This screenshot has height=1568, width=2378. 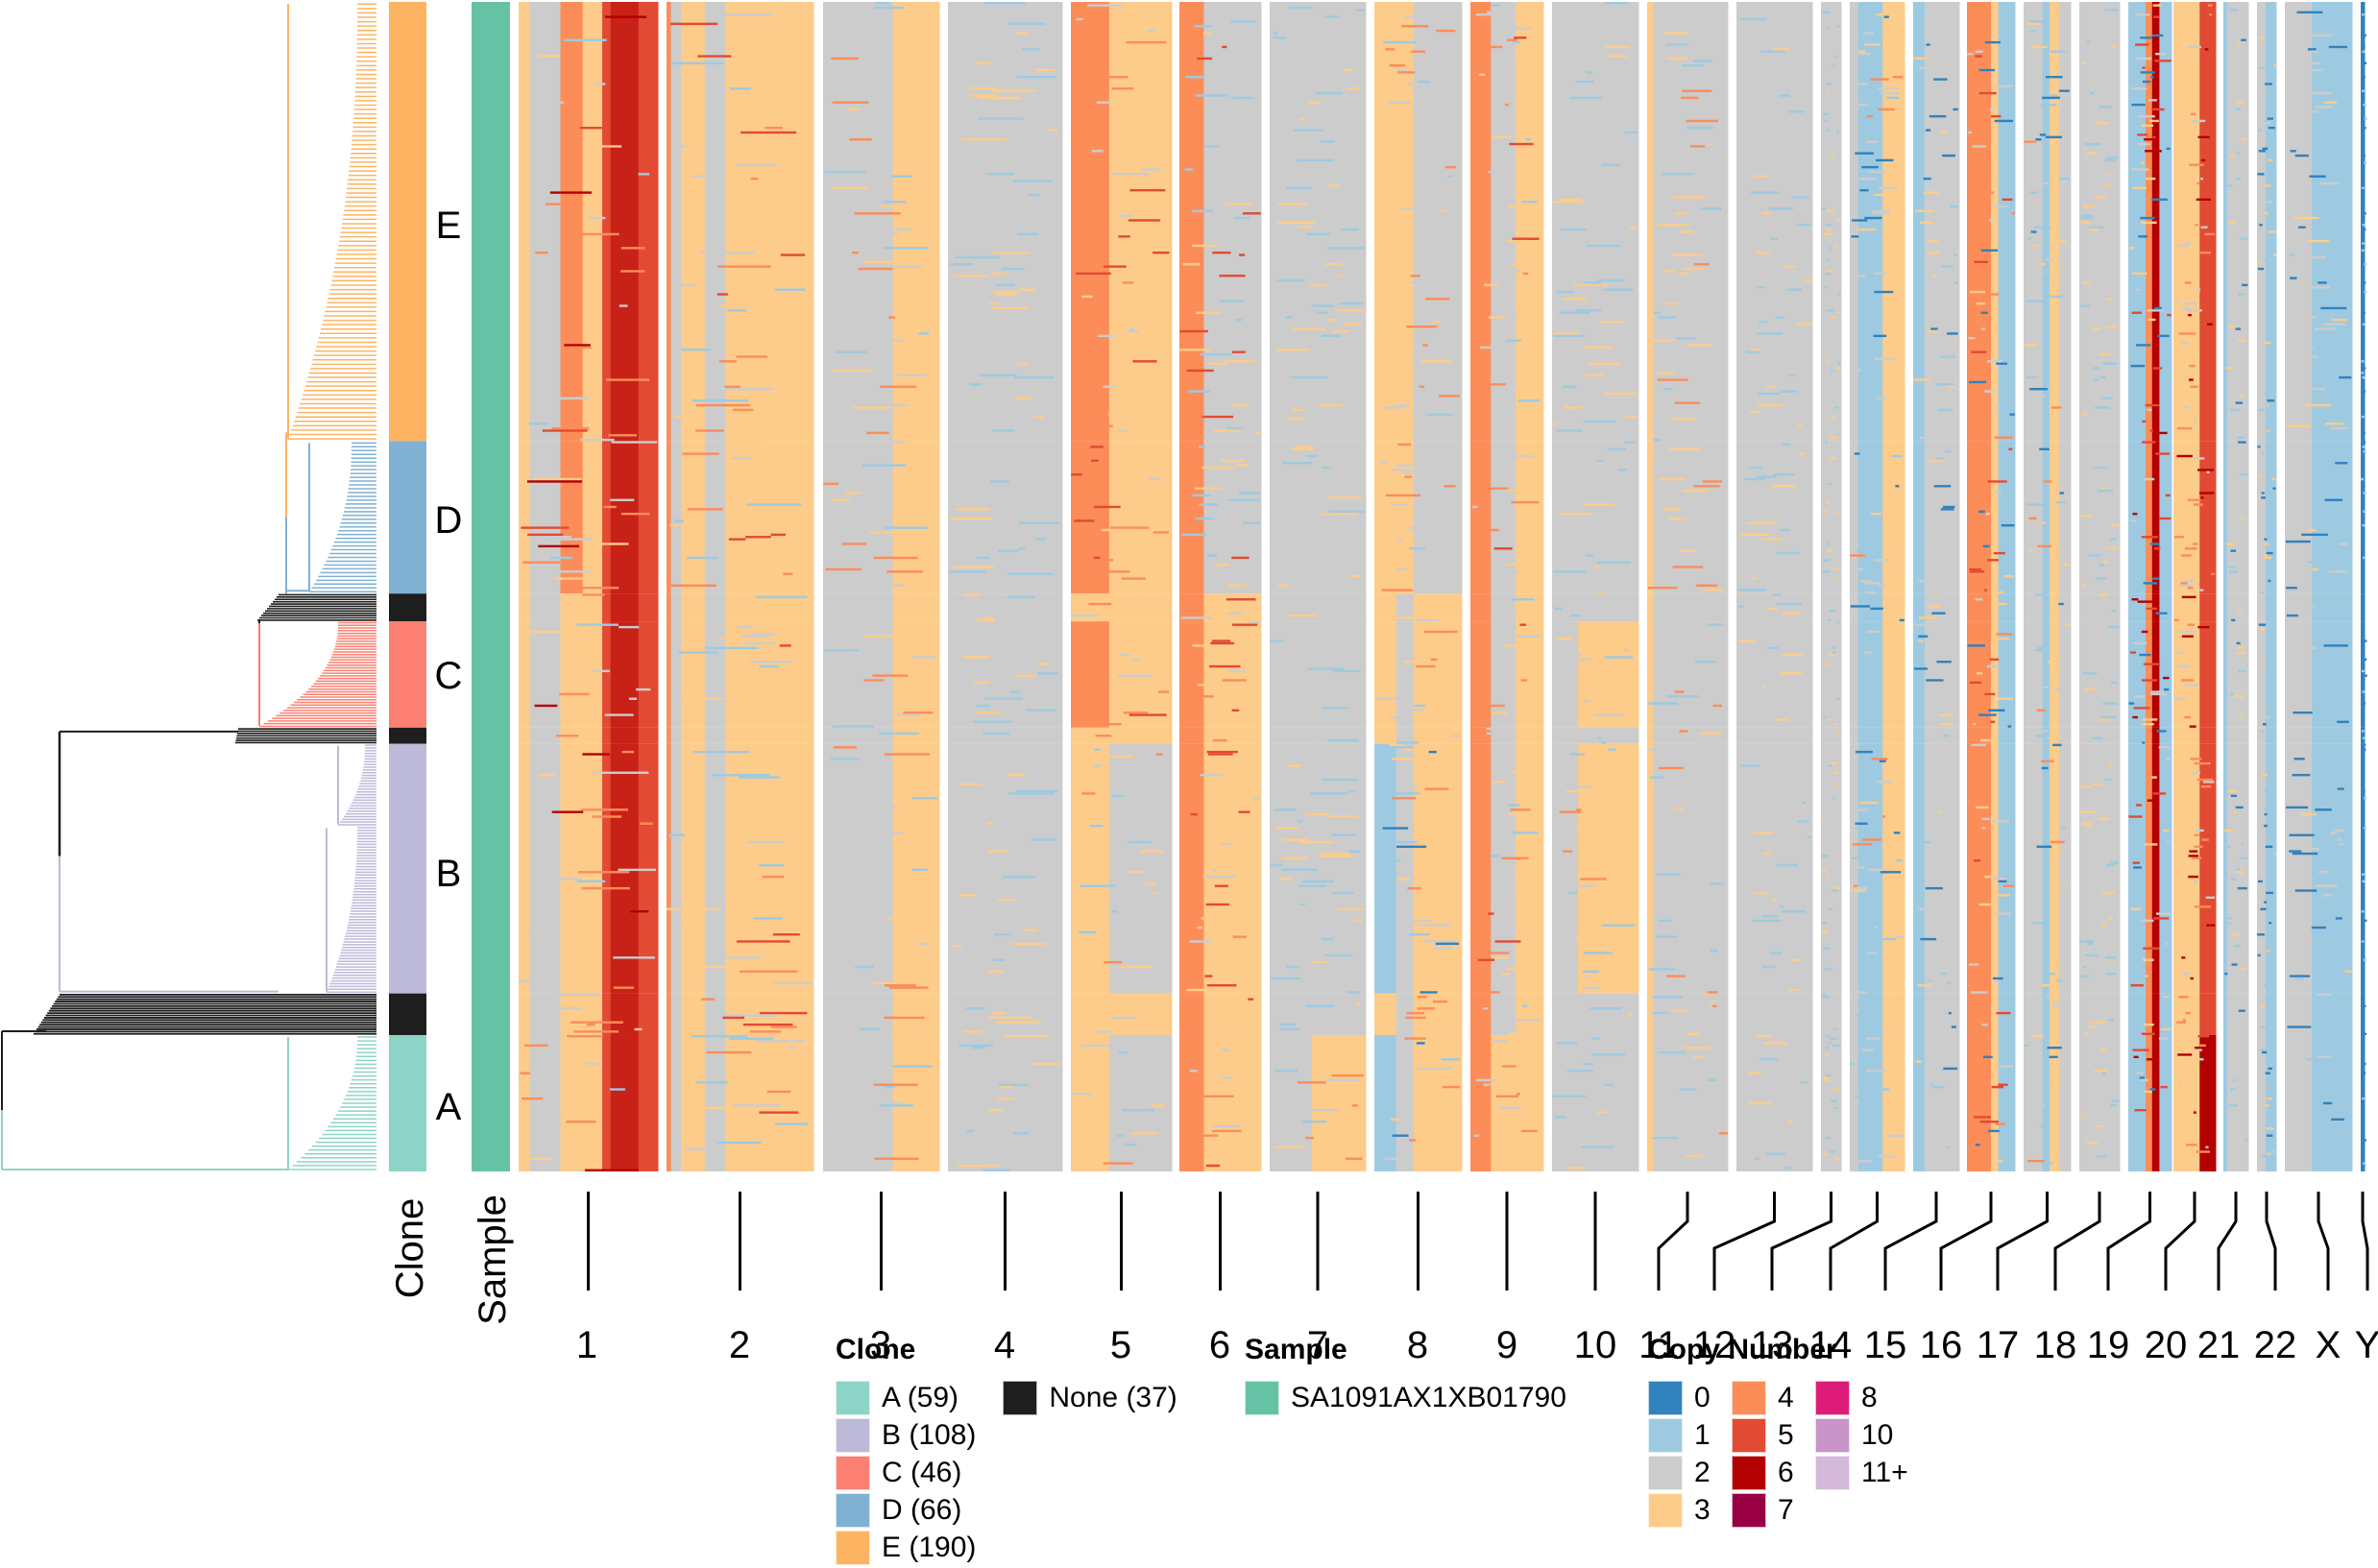 I want to click on legend-label: SA1091AX1XB01790, so click(x=1428, y=1397).